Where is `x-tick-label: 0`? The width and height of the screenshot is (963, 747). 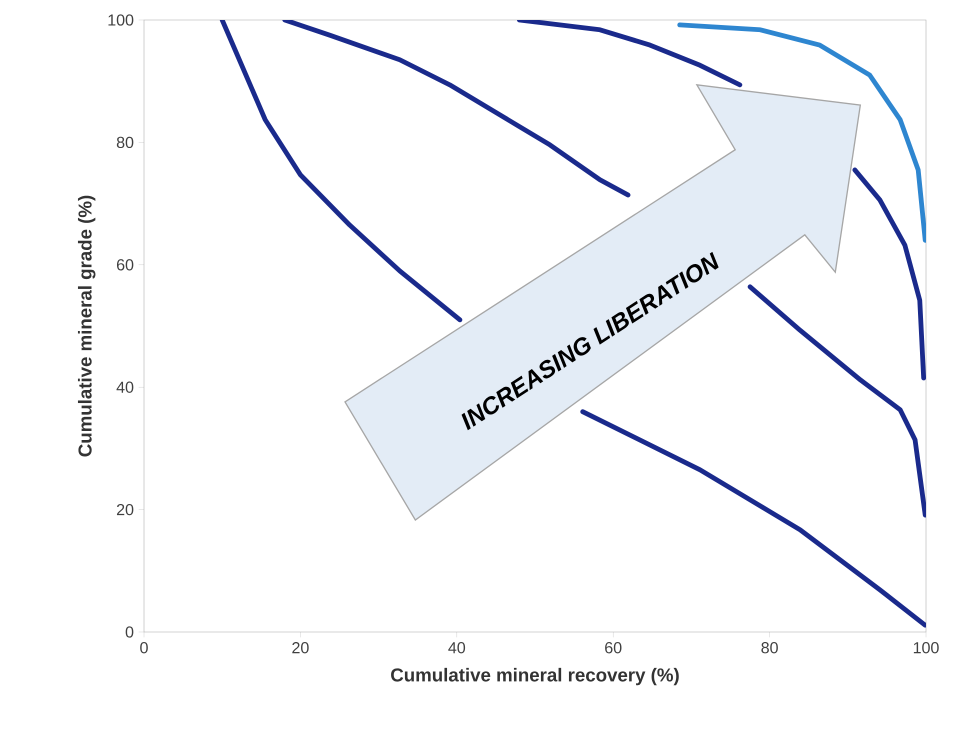 x-tick-label: 0 is located at coordinates (144, 648).